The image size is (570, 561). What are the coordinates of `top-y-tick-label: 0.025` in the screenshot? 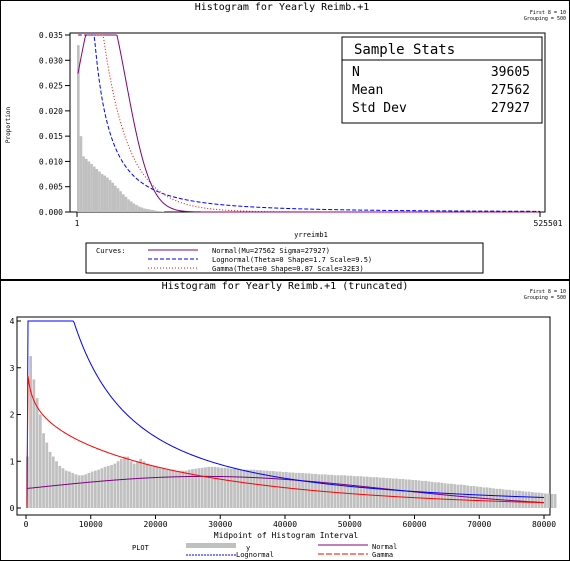 It's located at (51, 86).